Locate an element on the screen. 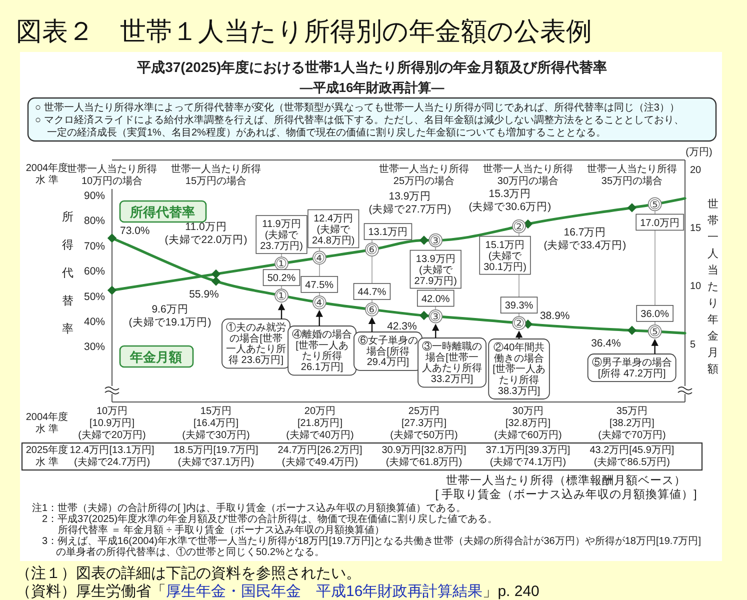 The height and width of the screenshot is (600, 747). text: 厚生年金・国民年金 平成16年財政再計算結果 is located at coordinates (324, 591).